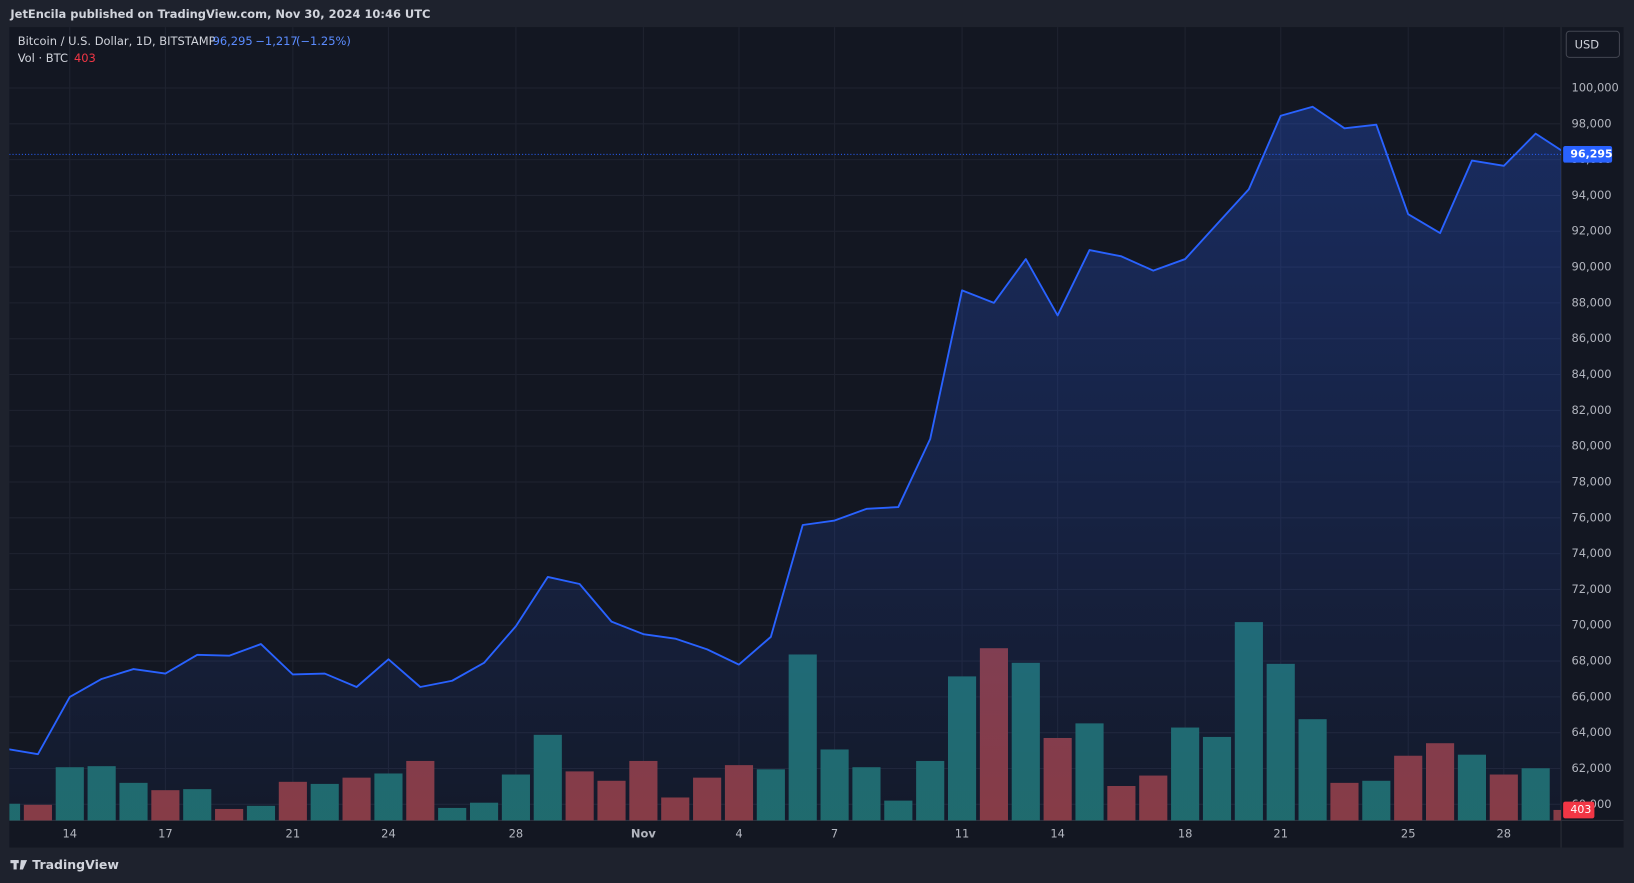 Image resolution: width=1634 pixels, height=883 pixels. What do you see at coordinates (1591, 374) in the screenshot?
I see `y-tick-label: 84,000` at bounding box center [1591, 374].